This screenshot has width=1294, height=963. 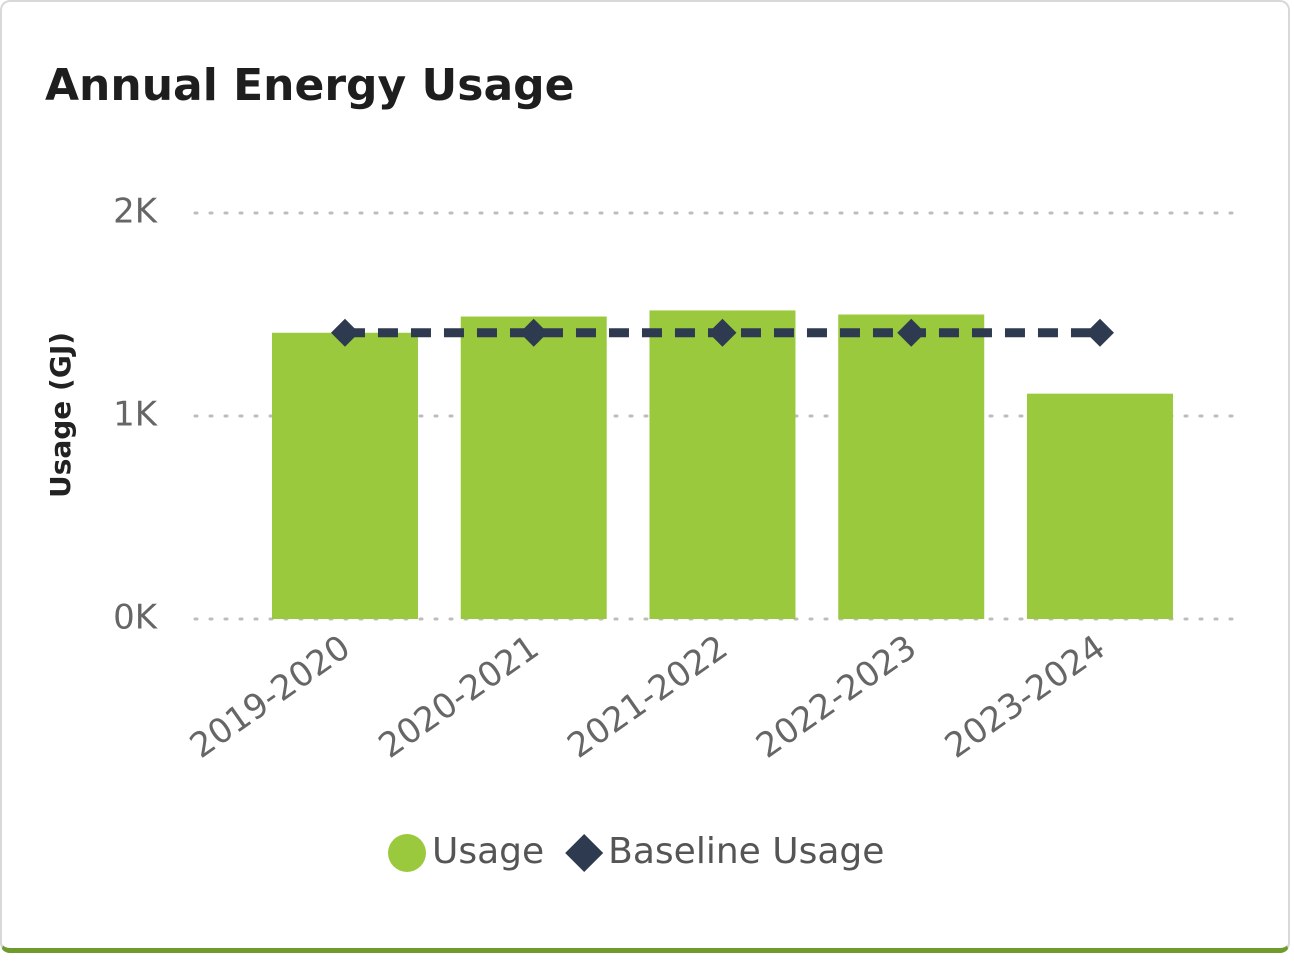 I want to click on x-tick-label: 2019-2020, so click(x=270, y=696).